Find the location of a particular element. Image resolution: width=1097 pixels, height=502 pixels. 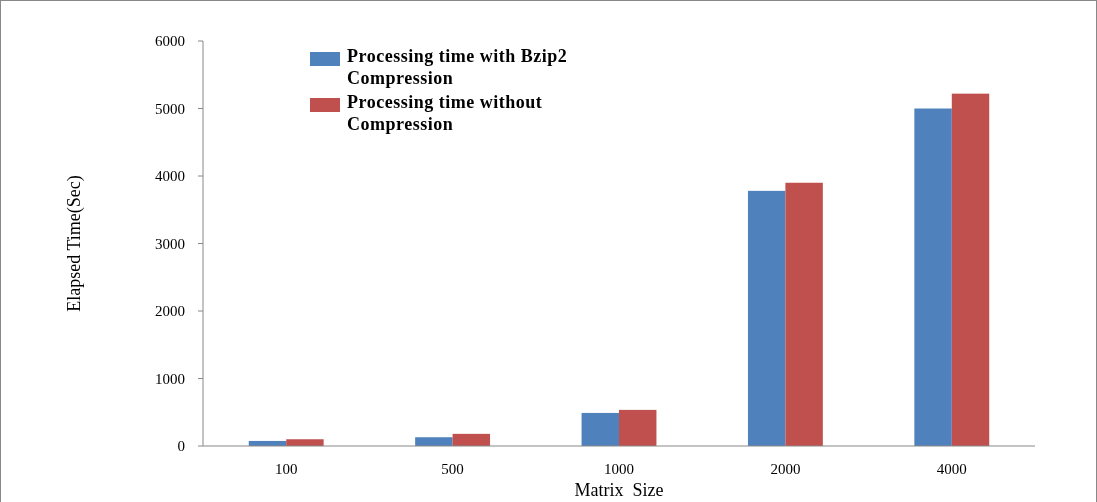

x-tick-label: 2000 is located at coordinates (785, 469).